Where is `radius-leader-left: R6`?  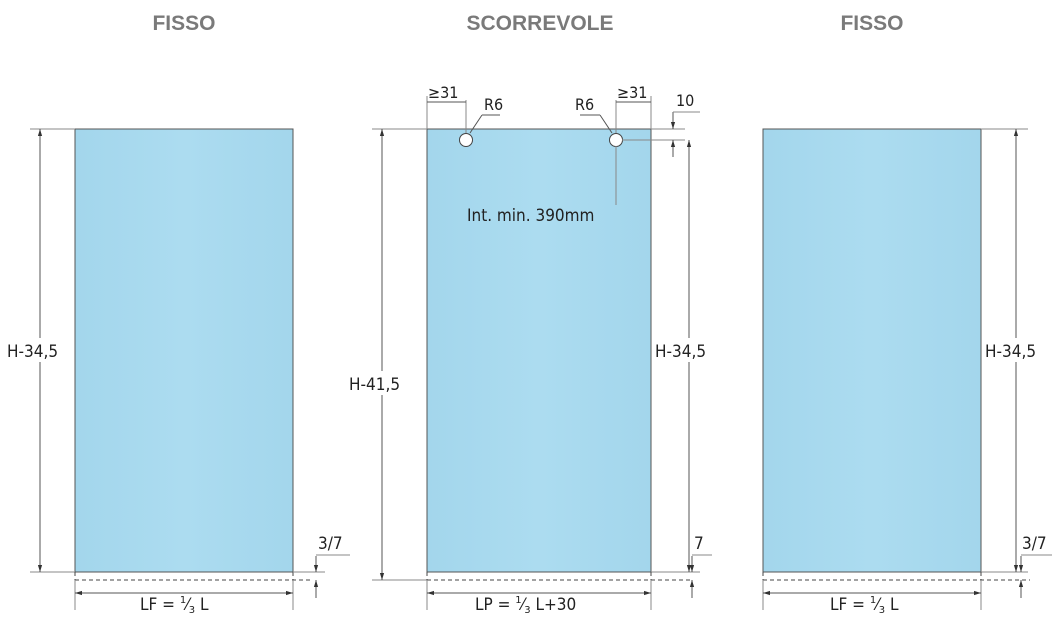 radius-leader-left: R6 is located at coordinates (486, 114).